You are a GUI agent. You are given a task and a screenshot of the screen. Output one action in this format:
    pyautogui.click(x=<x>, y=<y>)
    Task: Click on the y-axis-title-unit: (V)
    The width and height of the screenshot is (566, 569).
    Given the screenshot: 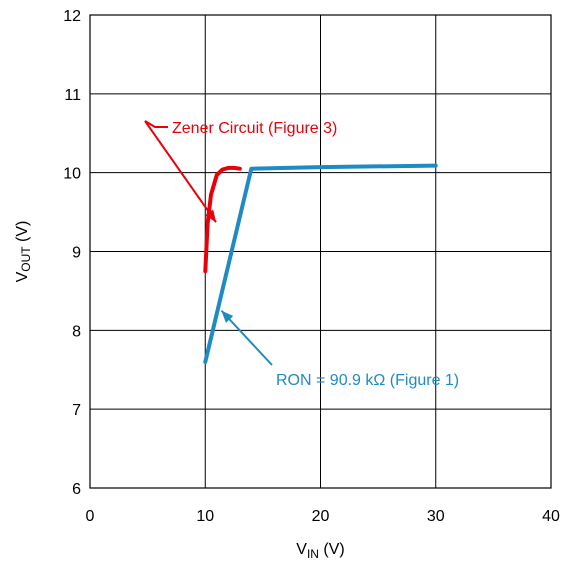 What is the action you would take?
    pyautogui.click(x=22, y=234)
    